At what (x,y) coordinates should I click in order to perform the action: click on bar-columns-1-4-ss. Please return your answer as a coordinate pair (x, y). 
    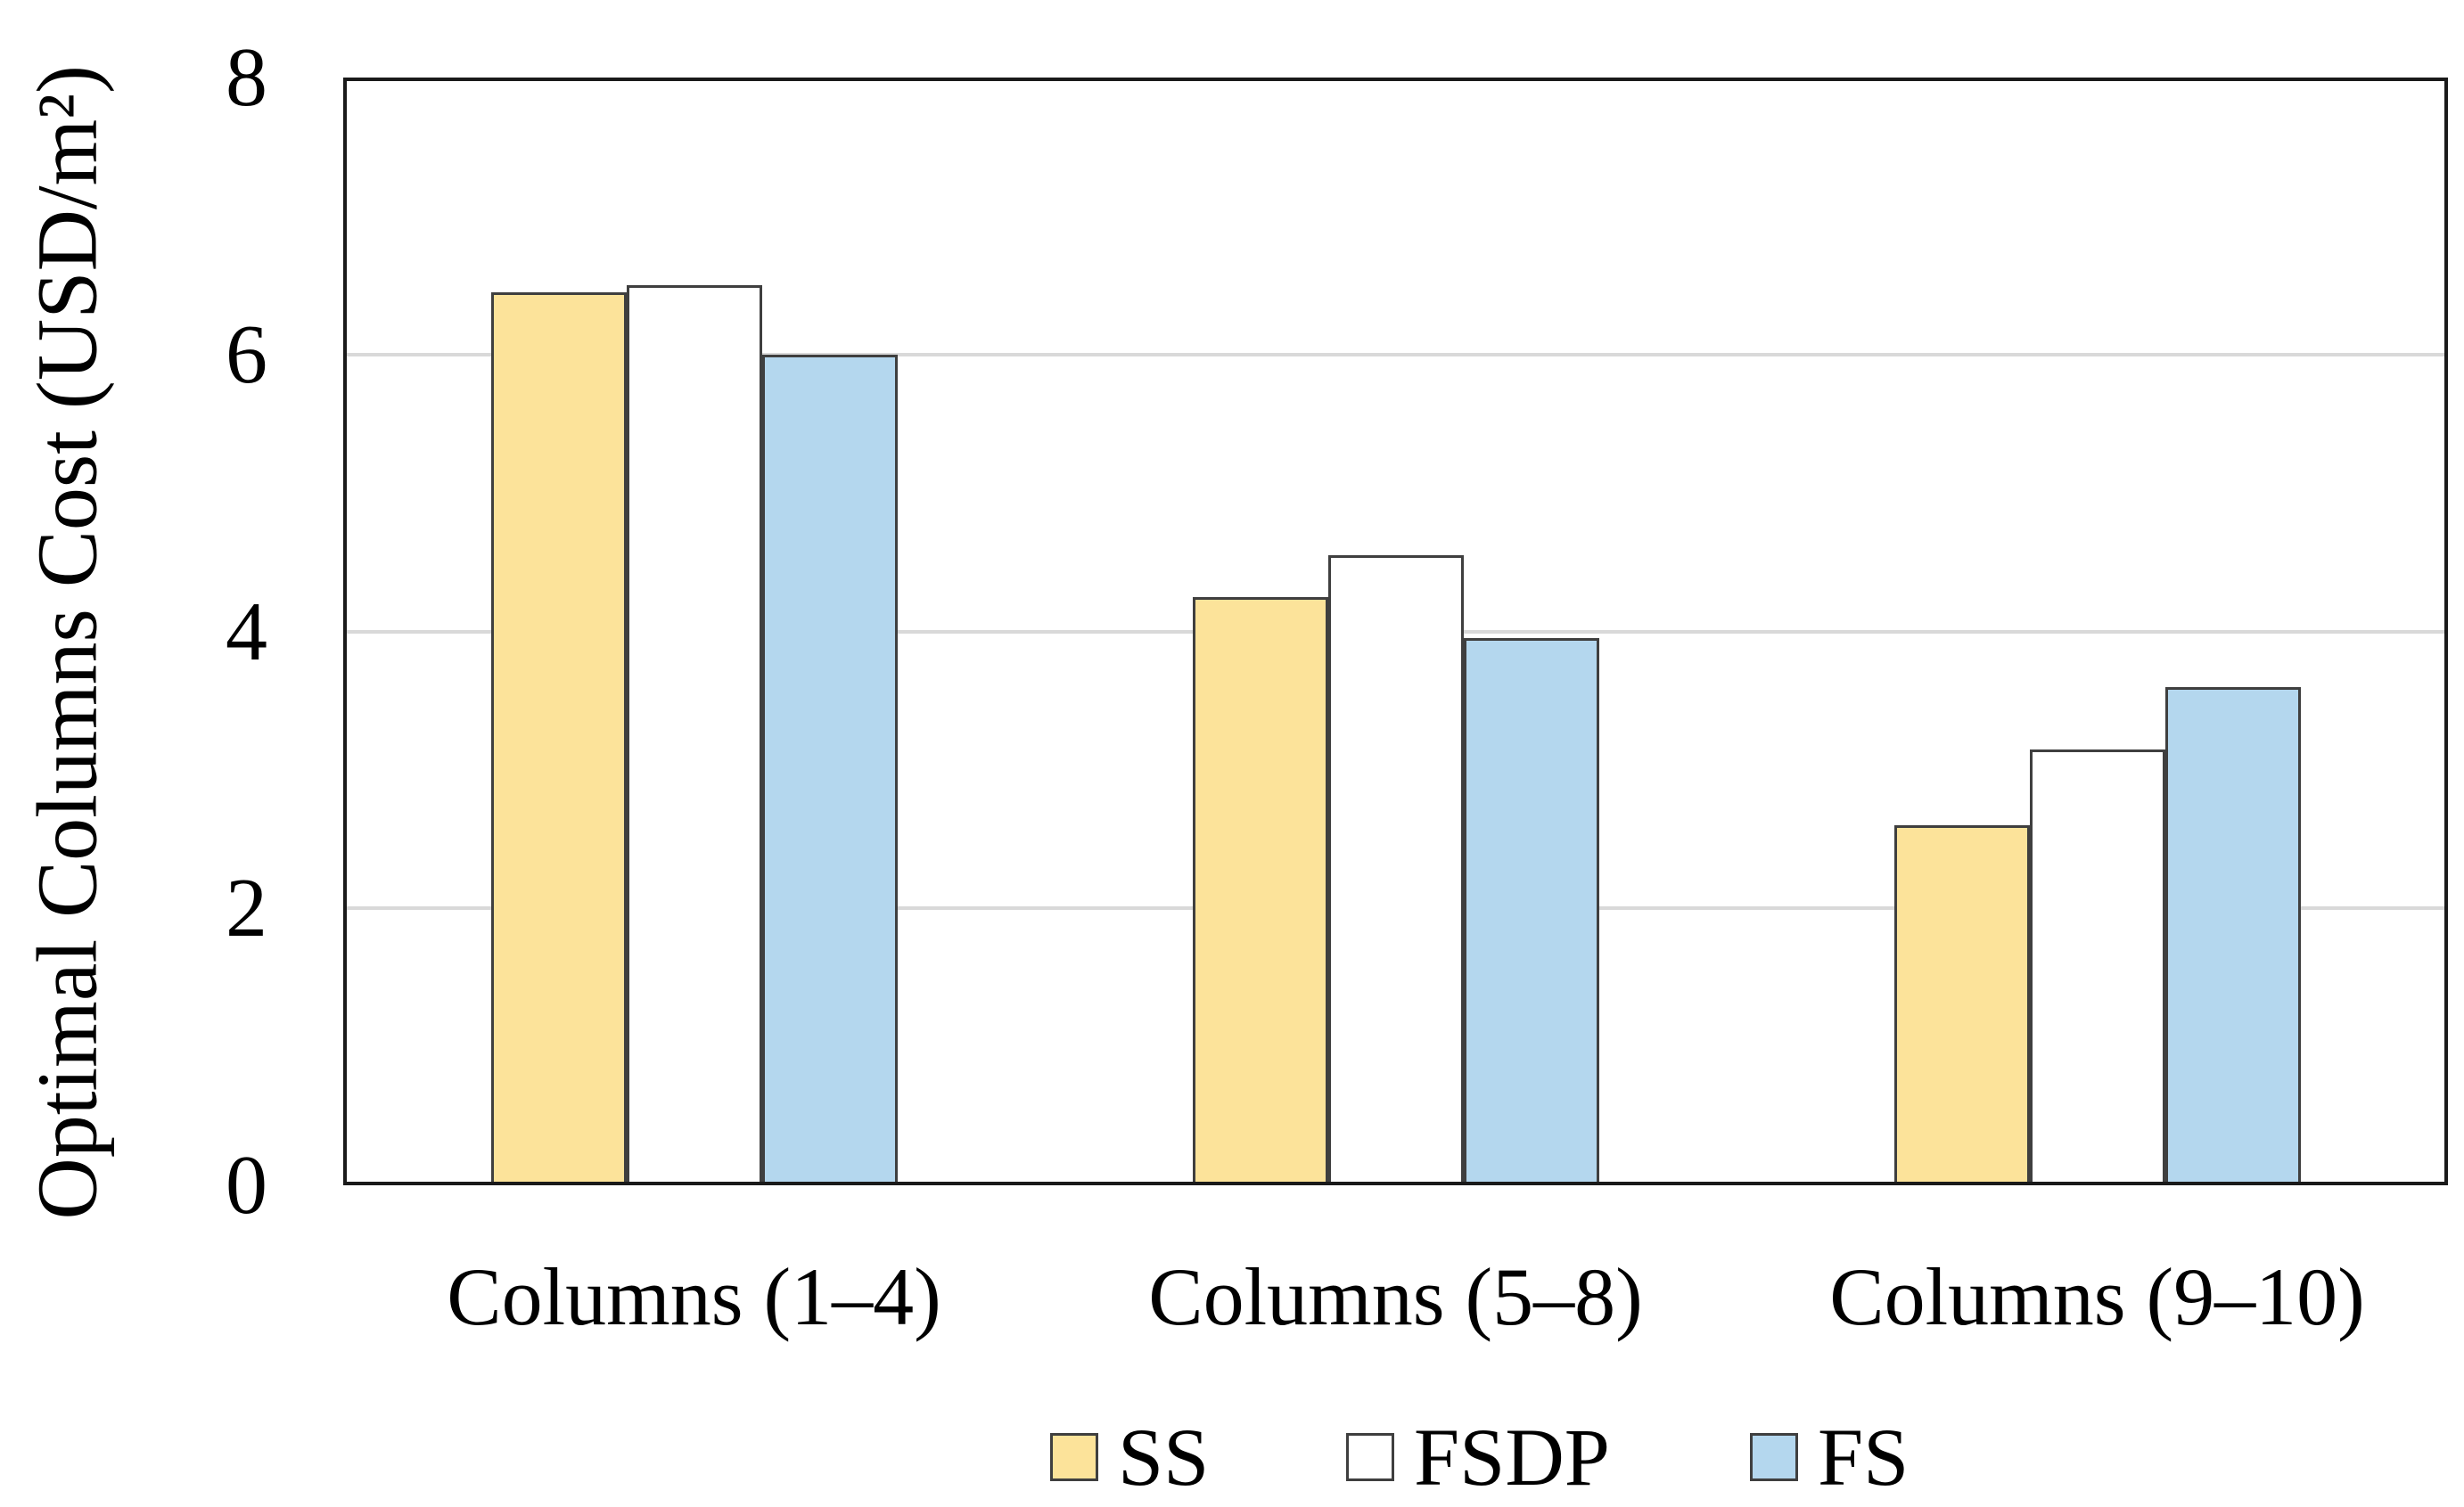
    Looking at the image, I should click on (558, 738).